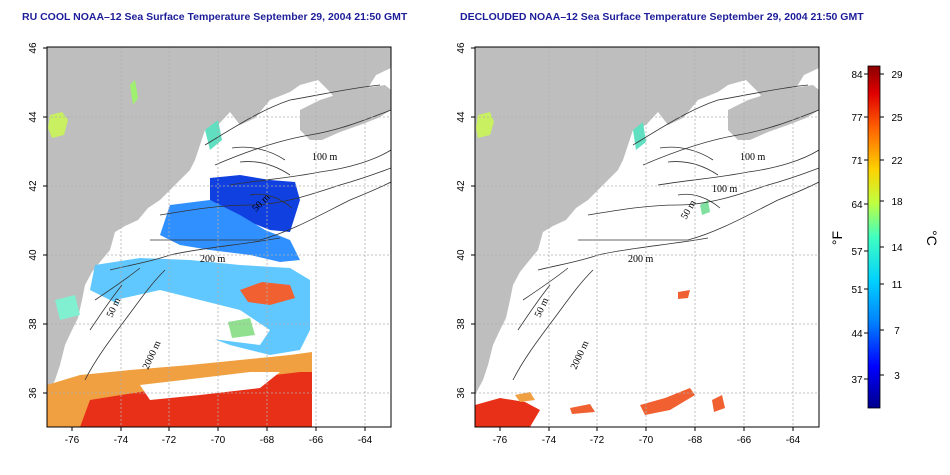 This screenshot has height=475, width=950. What do you see at coordinates (932, 238) in the screenshot?
I see `celsius-unit-label: °C` at bounding box center [932, 238].